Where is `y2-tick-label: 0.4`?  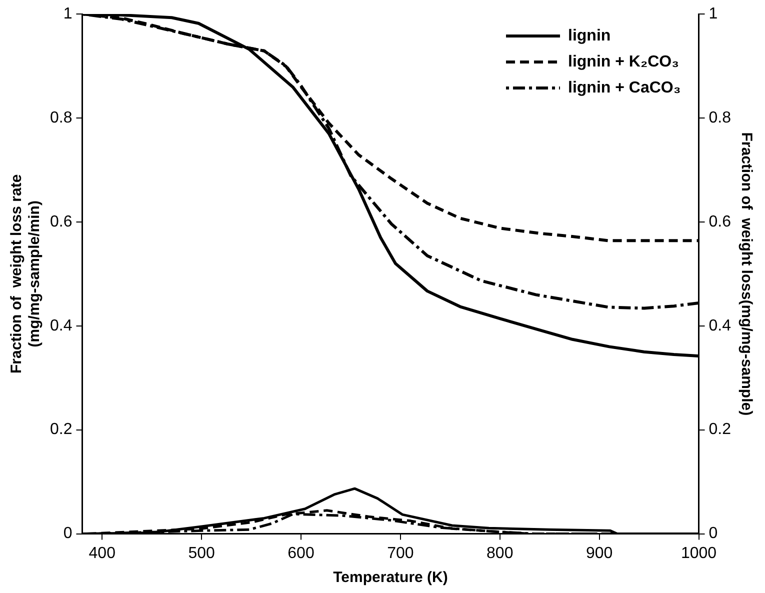 y2-tick-label: 0.4 is located at coordinates (720, 325).